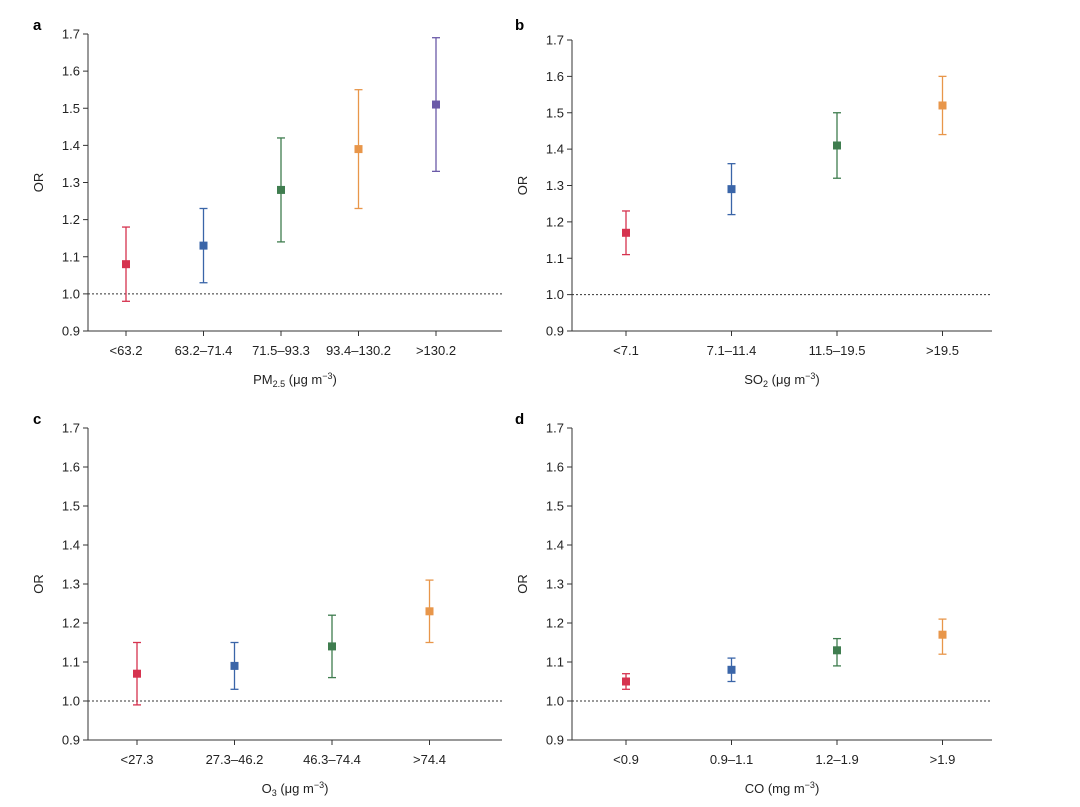  Describe the element at coordinates (837, 350) in the screenshot. I see `x-tick-label: 11.5–19.5` at that location.